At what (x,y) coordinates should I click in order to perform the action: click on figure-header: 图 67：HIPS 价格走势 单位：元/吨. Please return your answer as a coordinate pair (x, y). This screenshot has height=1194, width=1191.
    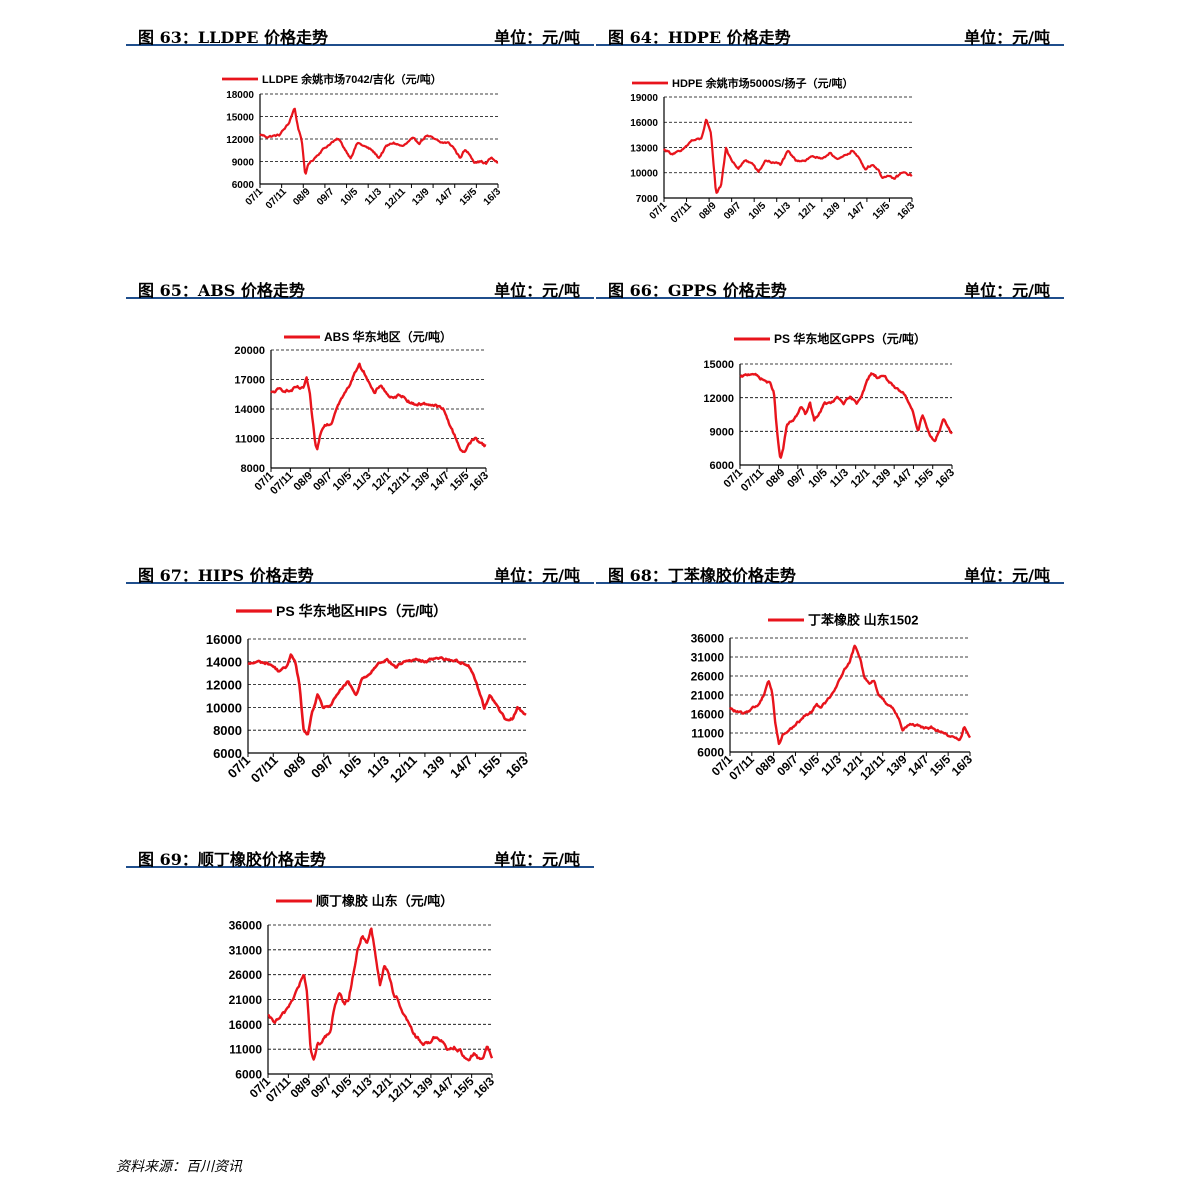
    Looking at the image, I should click on (360, 566).